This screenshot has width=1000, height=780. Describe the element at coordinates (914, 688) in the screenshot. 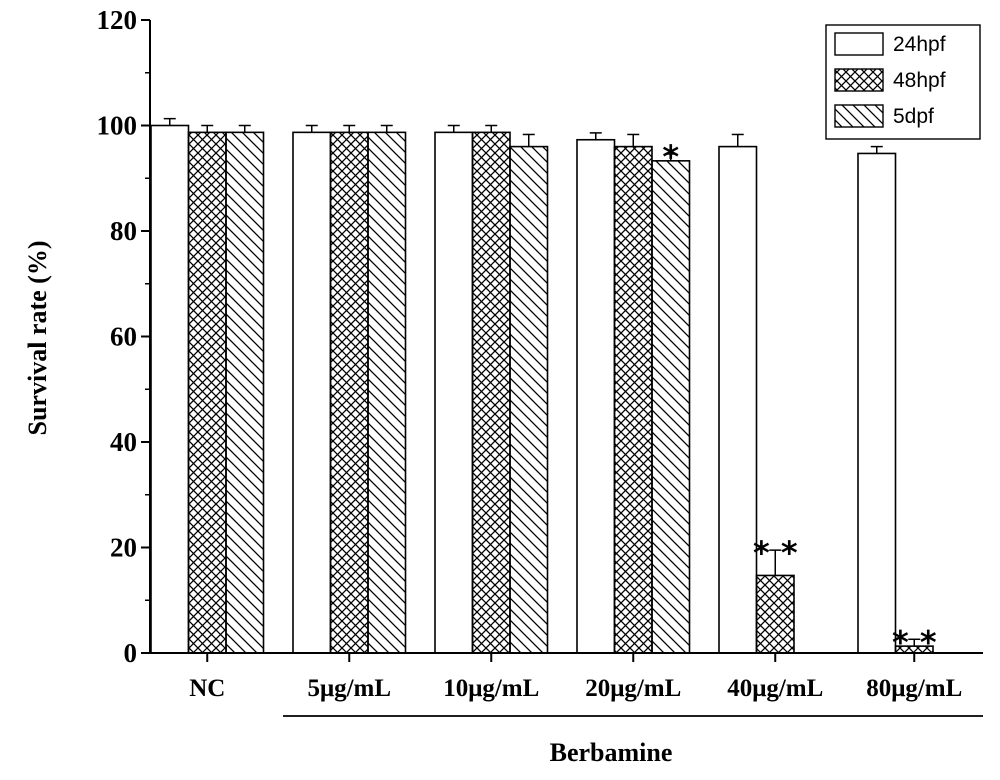

I see `x-category-label-5: 80μg/mL` at that location.